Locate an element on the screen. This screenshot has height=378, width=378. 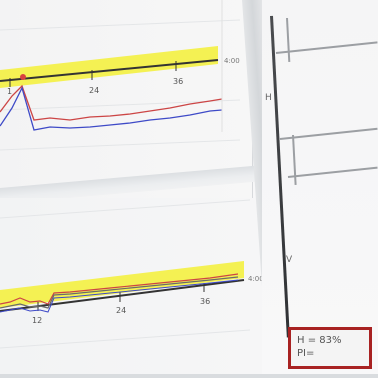
upper-highlight-band is located at coordinates (109, 67).